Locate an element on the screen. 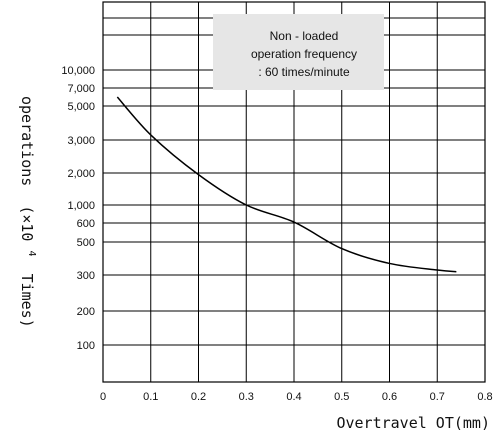 The height and width of the screenshot is (436, 495). y-tick-label: 100 is located at coordinates (86, 346).